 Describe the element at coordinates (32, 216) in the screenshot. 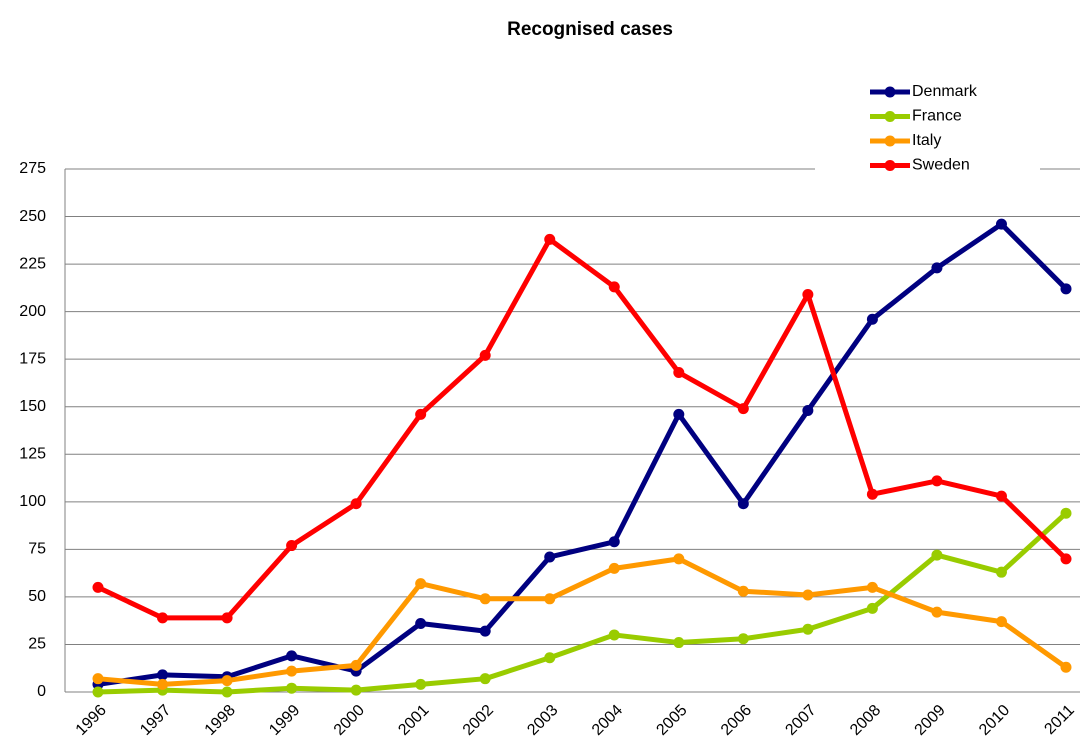

I see `y-tick-label: 250` at that location.